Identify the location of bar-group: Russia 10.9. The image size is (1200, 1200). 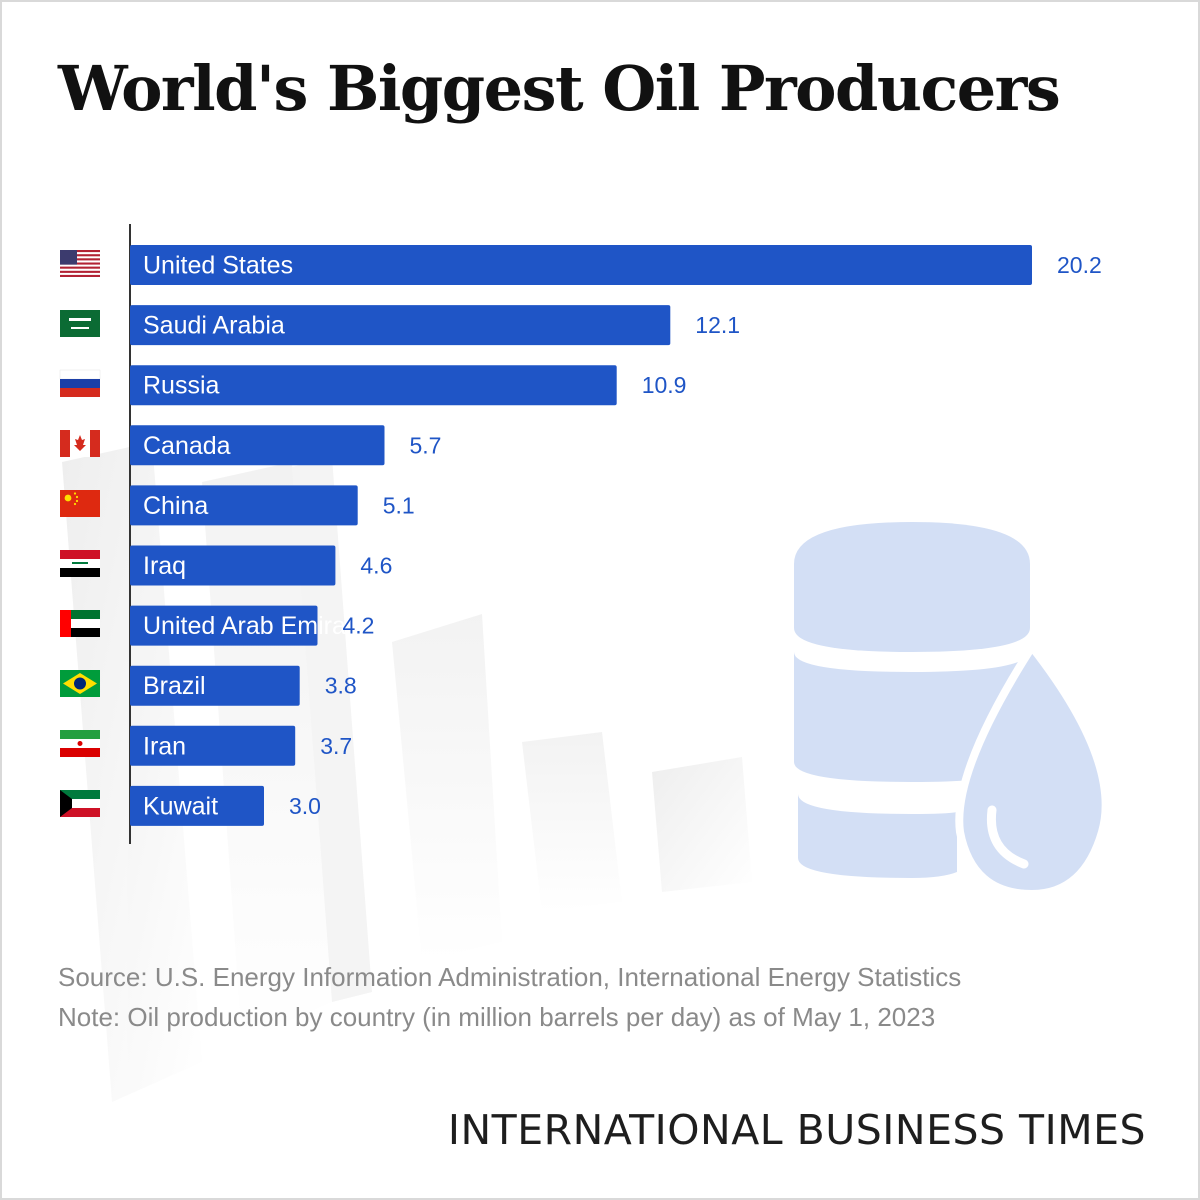
(408, 385).